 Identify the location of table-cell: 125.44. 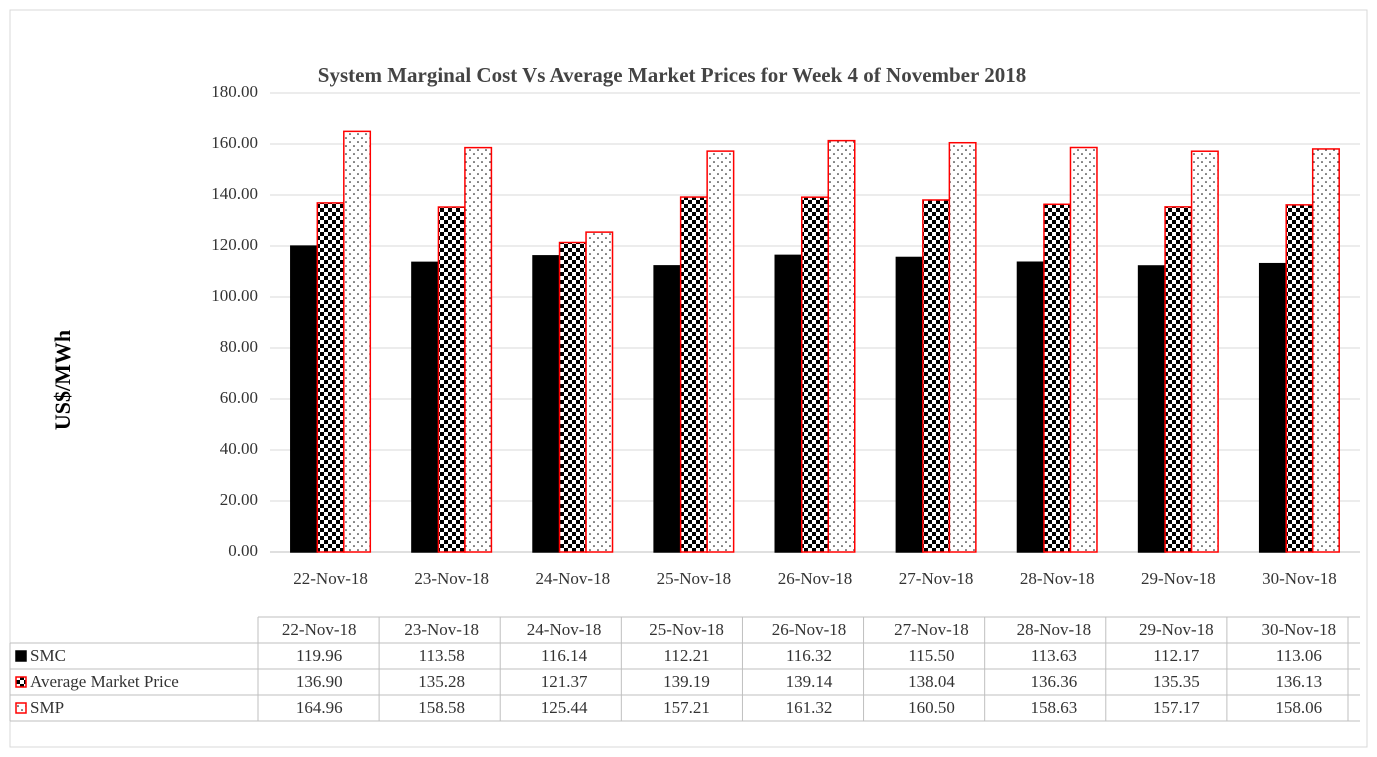
(564, 707).